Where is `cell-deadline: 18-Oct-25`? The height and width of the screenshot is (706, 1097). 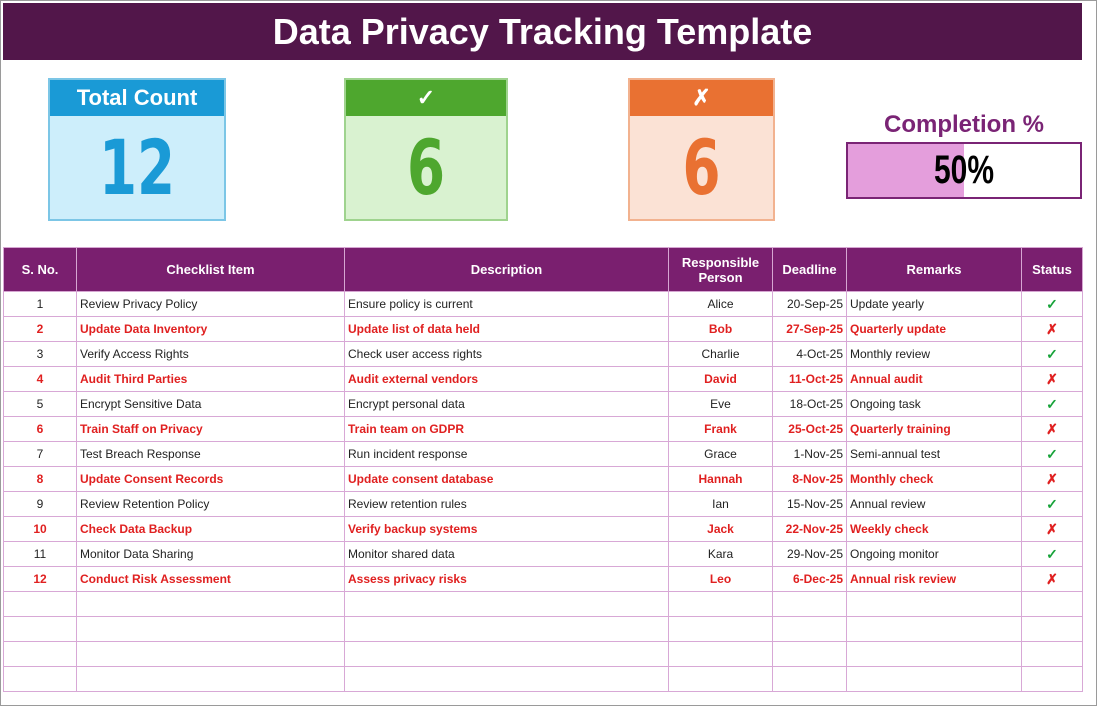 cell-deadline: 18-Oct-25 is located at coordinates (809, 404).